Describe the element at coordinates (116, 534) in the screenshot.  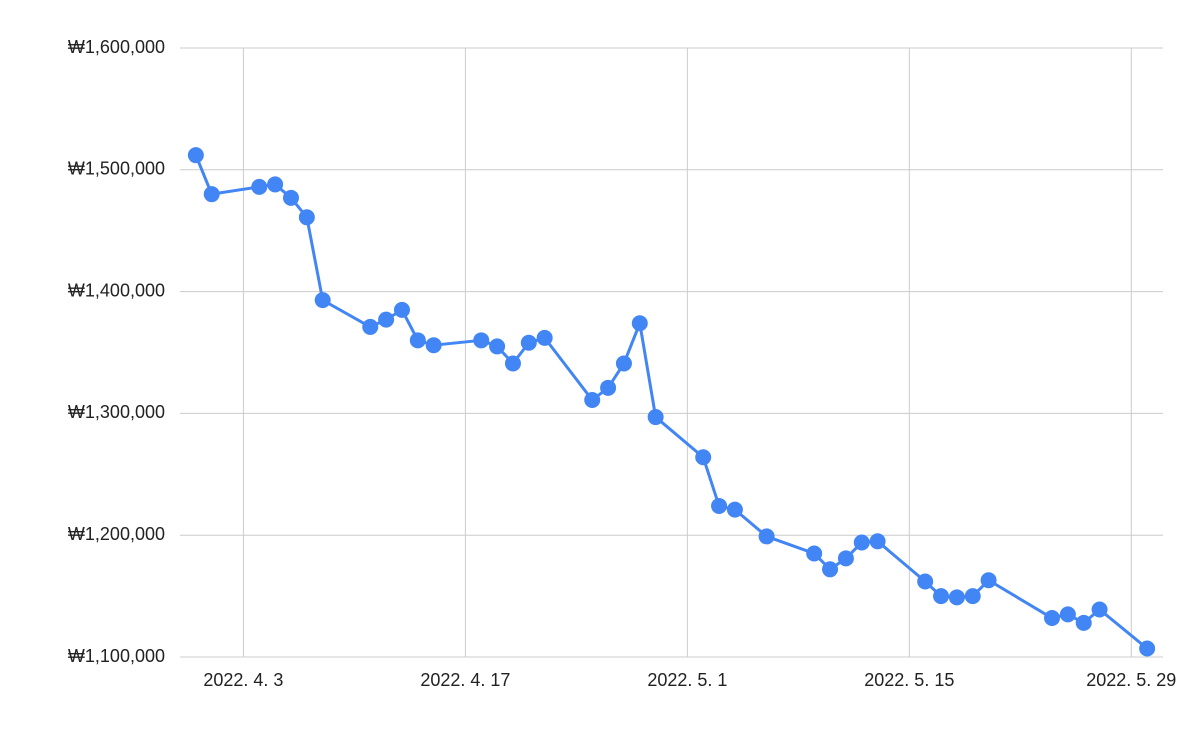
I see `y-tick-label: ₩1,200,000` at that location.